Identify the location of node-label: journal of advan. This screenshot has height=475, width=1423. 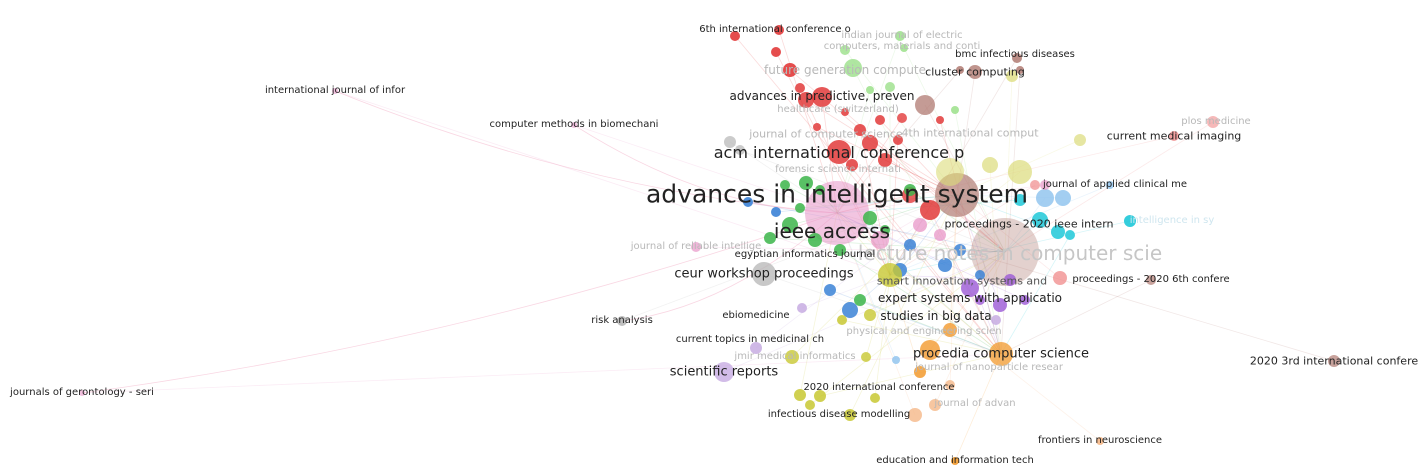
(975, 403).